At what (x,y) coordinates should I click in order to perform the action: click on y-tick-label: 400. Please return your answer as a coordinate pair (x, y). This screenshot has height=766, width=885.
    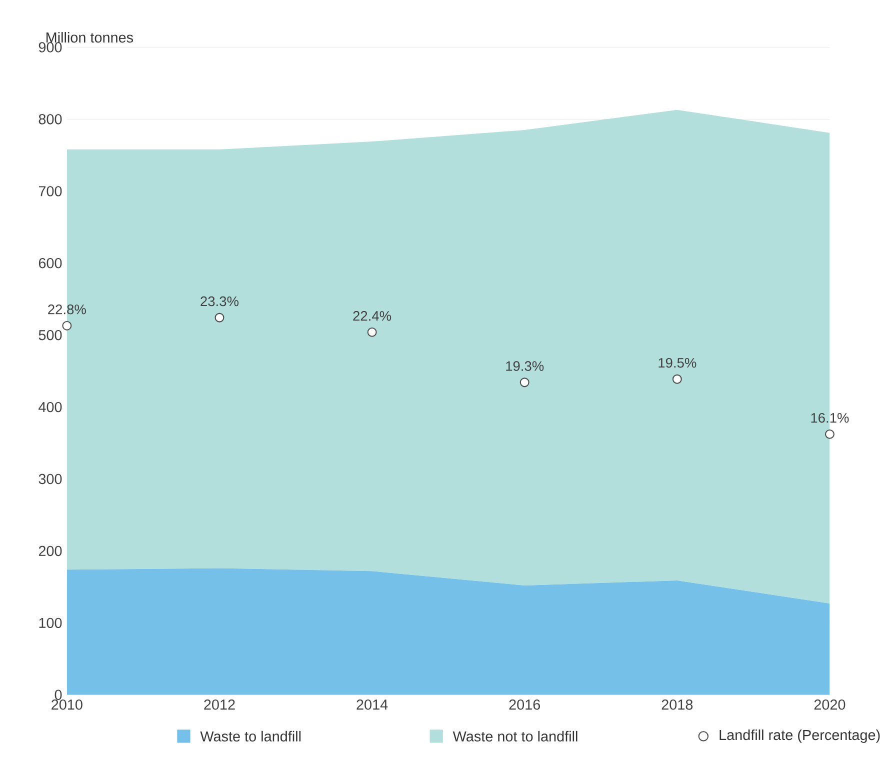
    Looking at the image, I should click on (50, 407).